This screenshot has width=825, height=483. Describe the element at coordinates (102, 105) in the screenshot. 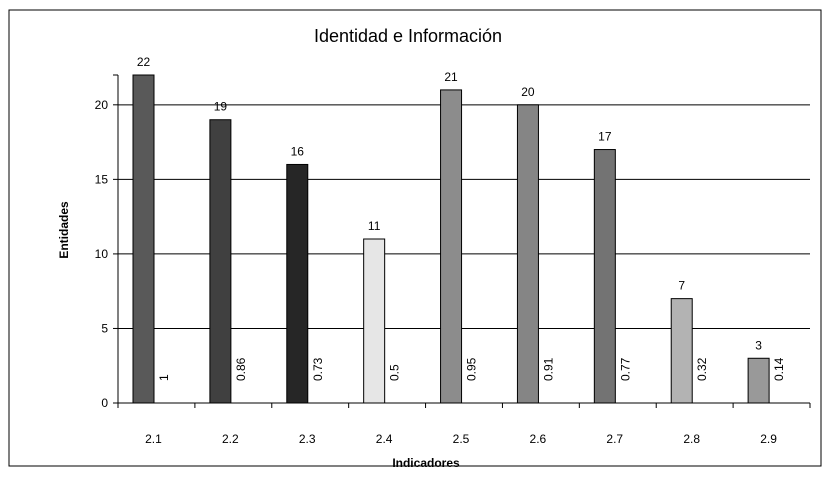

I see `y-tick-label: 20` at that location.